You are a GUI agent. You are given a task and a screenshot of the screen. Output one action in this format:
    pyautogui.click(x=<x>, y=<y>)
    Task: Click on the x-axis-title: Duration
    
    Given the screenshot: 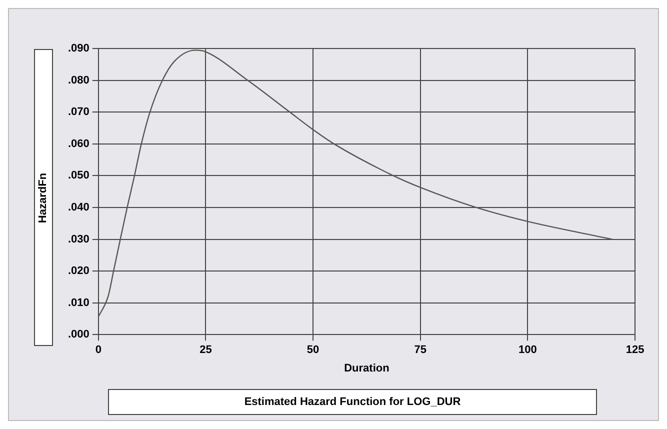 What is the action you would take?
    pyautogui.click(x=367, y=368)
    